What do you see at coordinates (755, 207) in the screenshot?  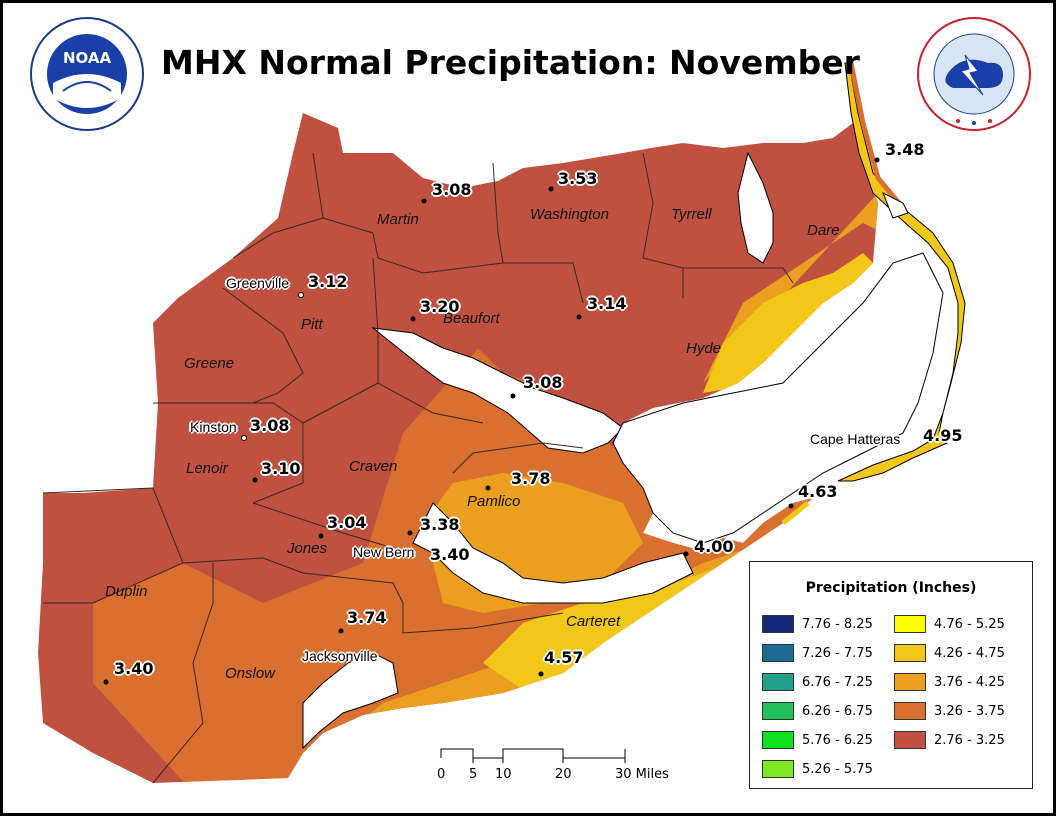 I see `alligator-river` at bounding box center [755, 207].